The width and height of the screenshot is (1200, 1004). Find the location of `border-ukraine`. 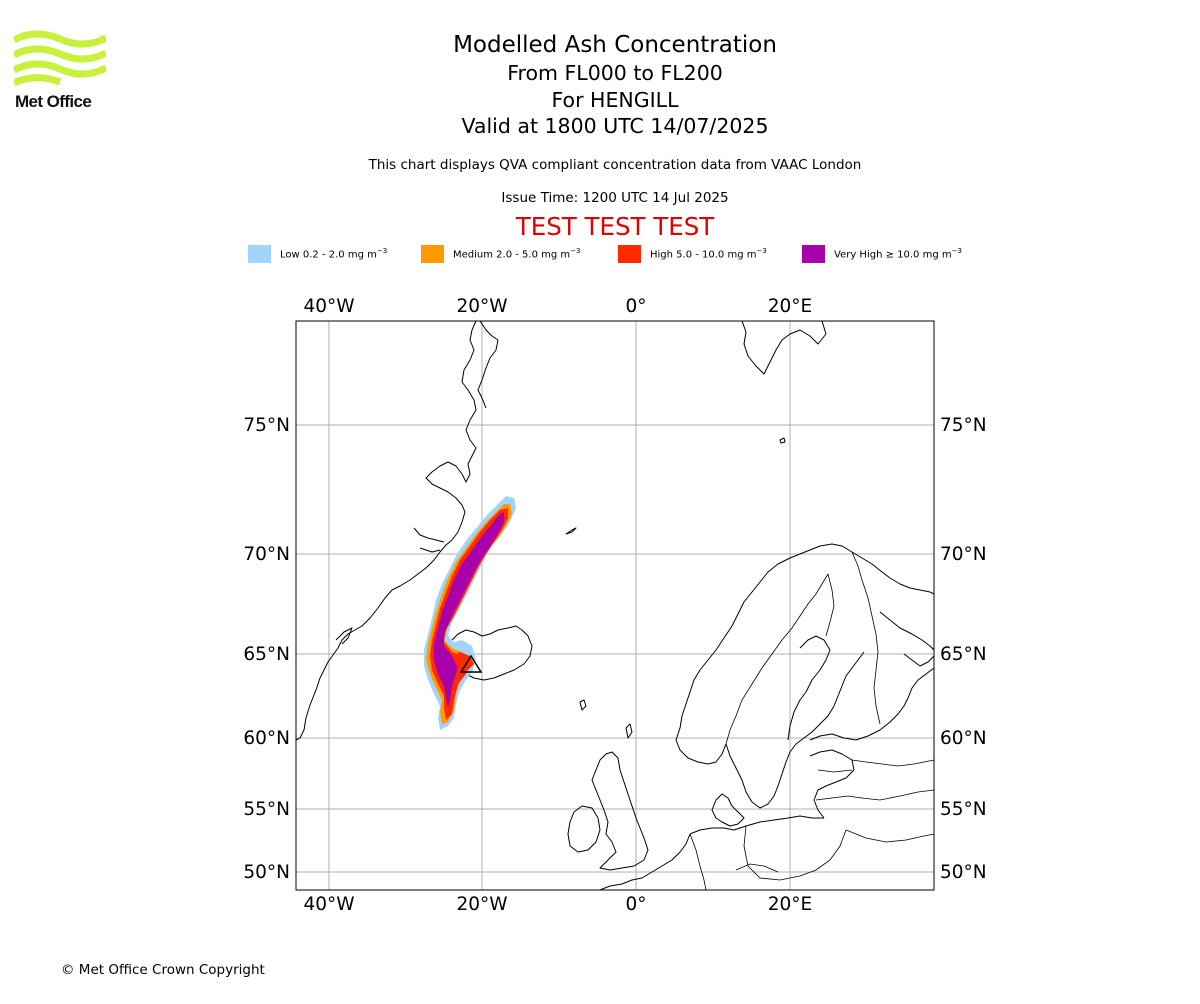

border-ukraine is located at coordinates (889, 836).